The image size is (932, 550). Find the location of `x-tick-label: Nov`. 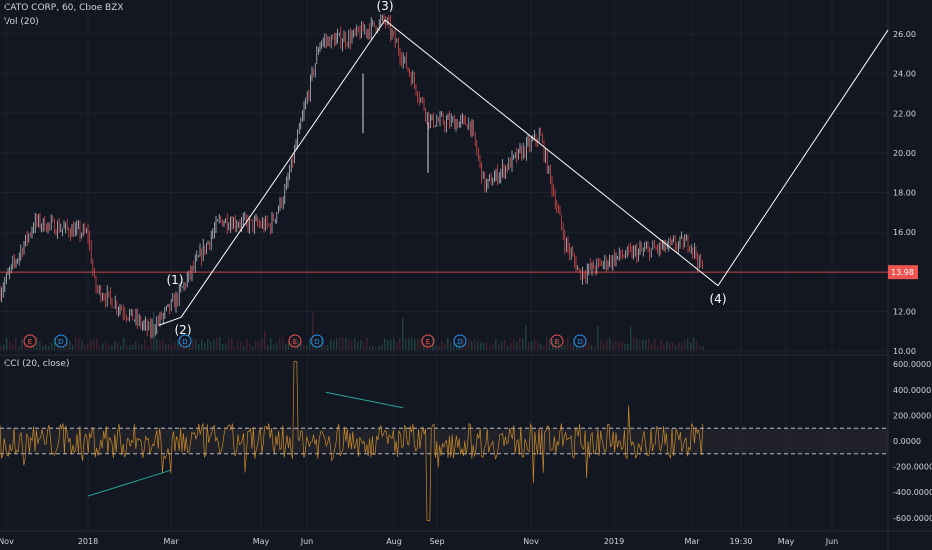

x-tick-label: Nov is located at coordinates (7, 541).